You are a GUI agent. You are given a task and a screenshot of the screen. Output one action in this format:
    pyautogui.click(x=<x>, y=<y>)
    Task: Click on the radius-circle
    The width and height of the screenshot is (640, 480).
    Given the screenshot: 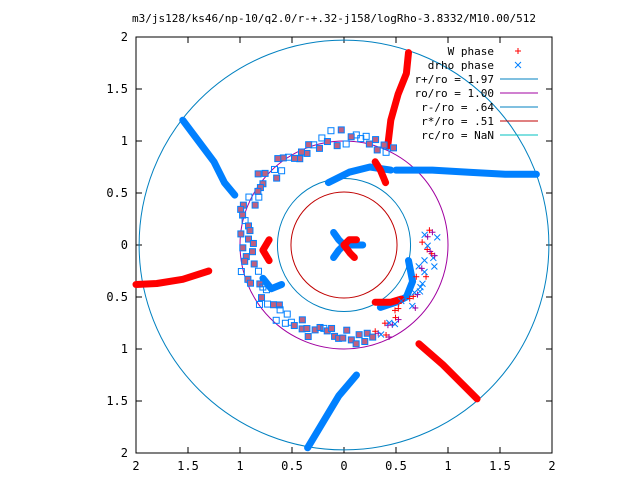 What is the action you would take?
    pyautogui.click(x=344, y=245)
    